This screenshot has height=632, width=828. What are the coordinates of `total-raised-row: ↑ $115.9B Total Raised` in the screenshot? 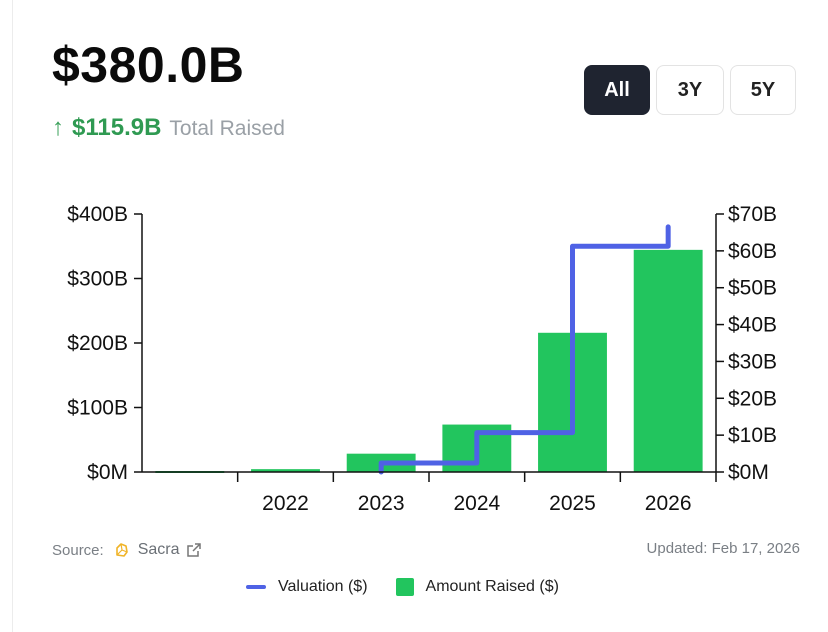 It's located at (168, 128).